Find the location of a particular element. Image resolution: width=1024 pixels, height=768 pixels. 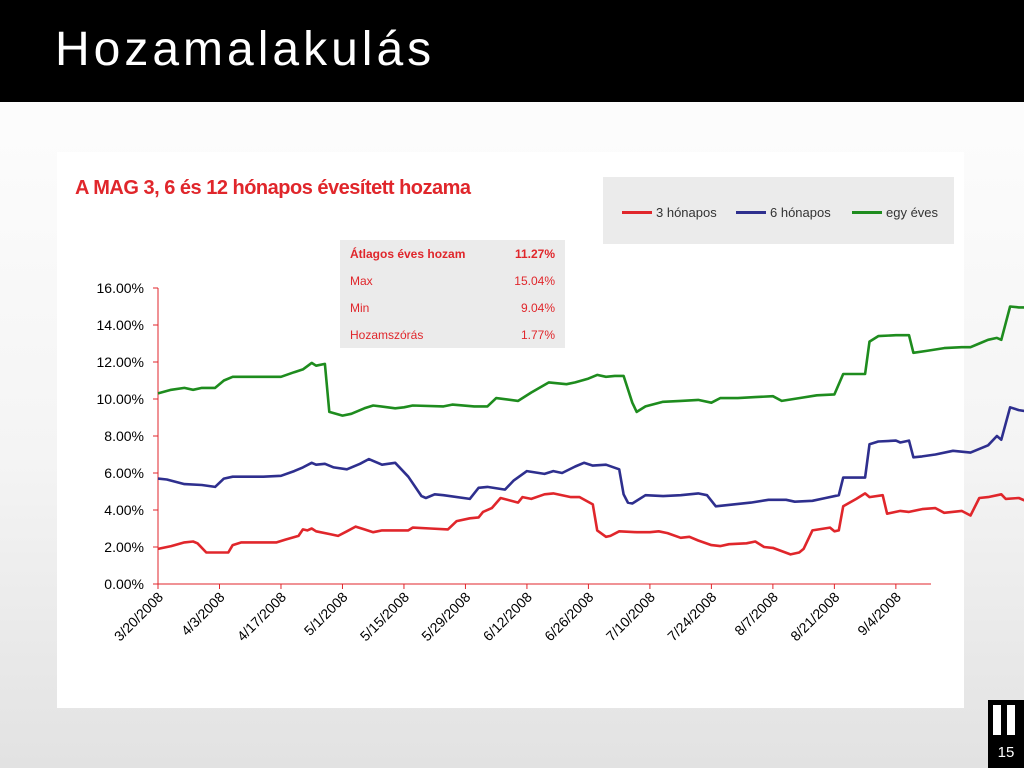

stats-row-average: Átlagos éves hozam 11.27% is located at coordinates (452, 253).